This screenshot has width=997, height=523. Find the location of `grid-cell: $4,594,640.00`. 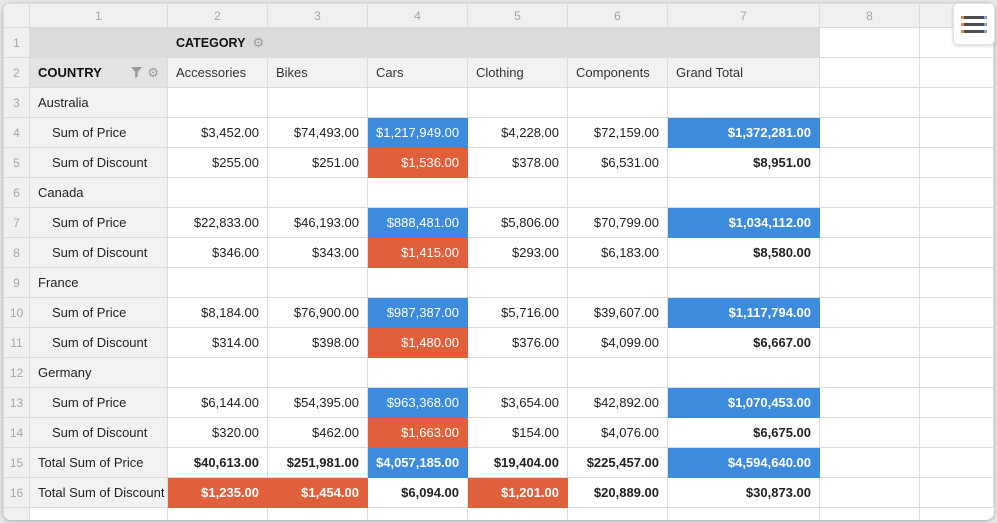

grid-cell: $4,594,640.00 is located at coordinates (743, 462).